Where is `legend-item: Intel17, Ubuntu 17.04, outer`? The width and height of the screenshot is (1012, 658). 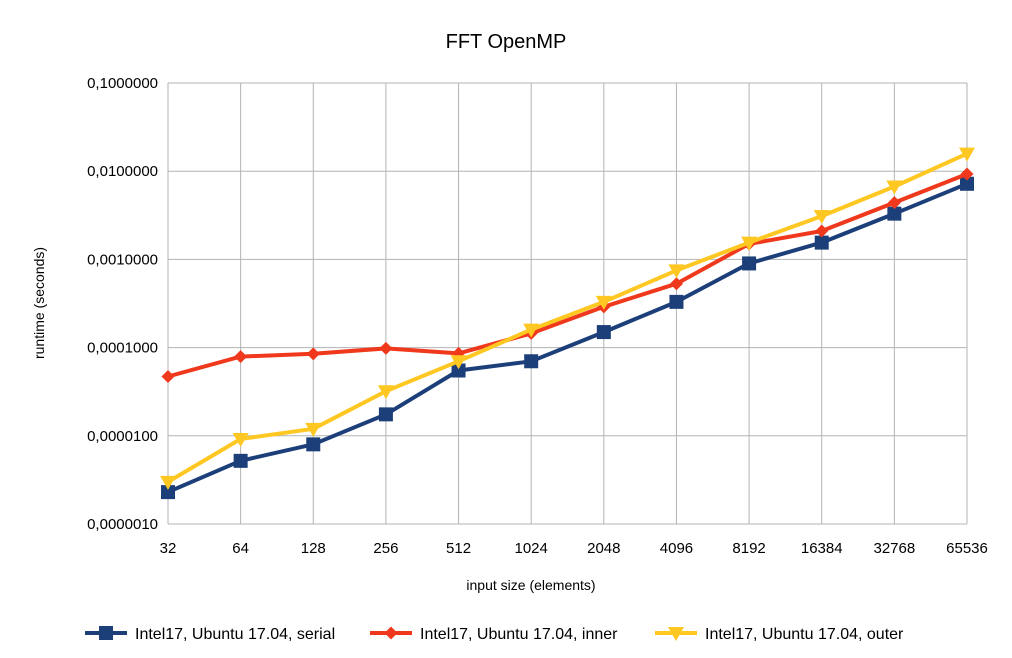 legend-item: Intel17, Ubuntu 17.04, outer is located at coordinates (779, 634).